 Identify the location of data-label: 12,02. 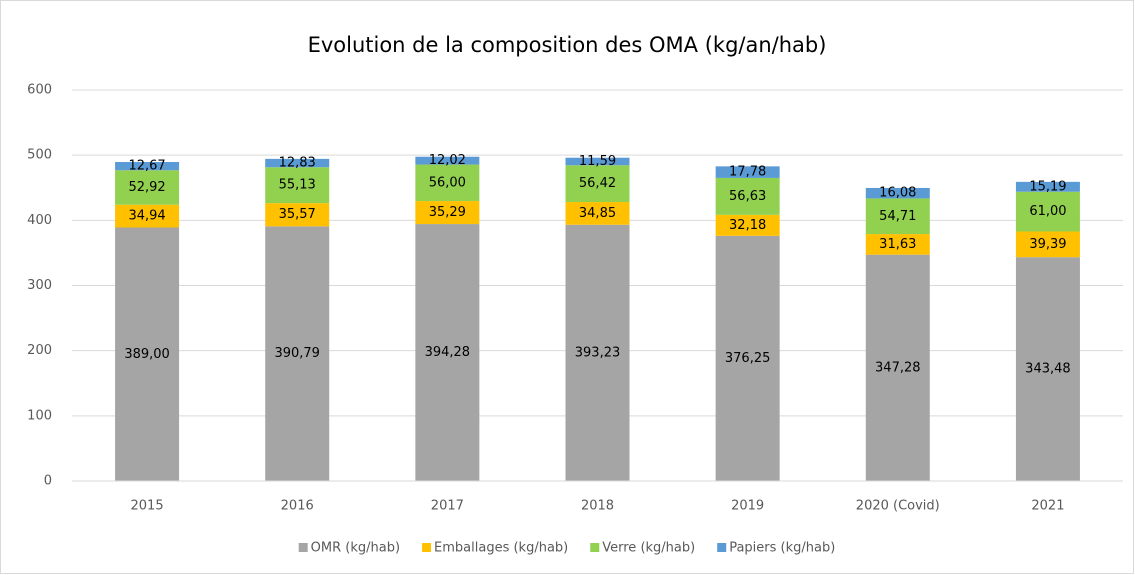
(447, 160).